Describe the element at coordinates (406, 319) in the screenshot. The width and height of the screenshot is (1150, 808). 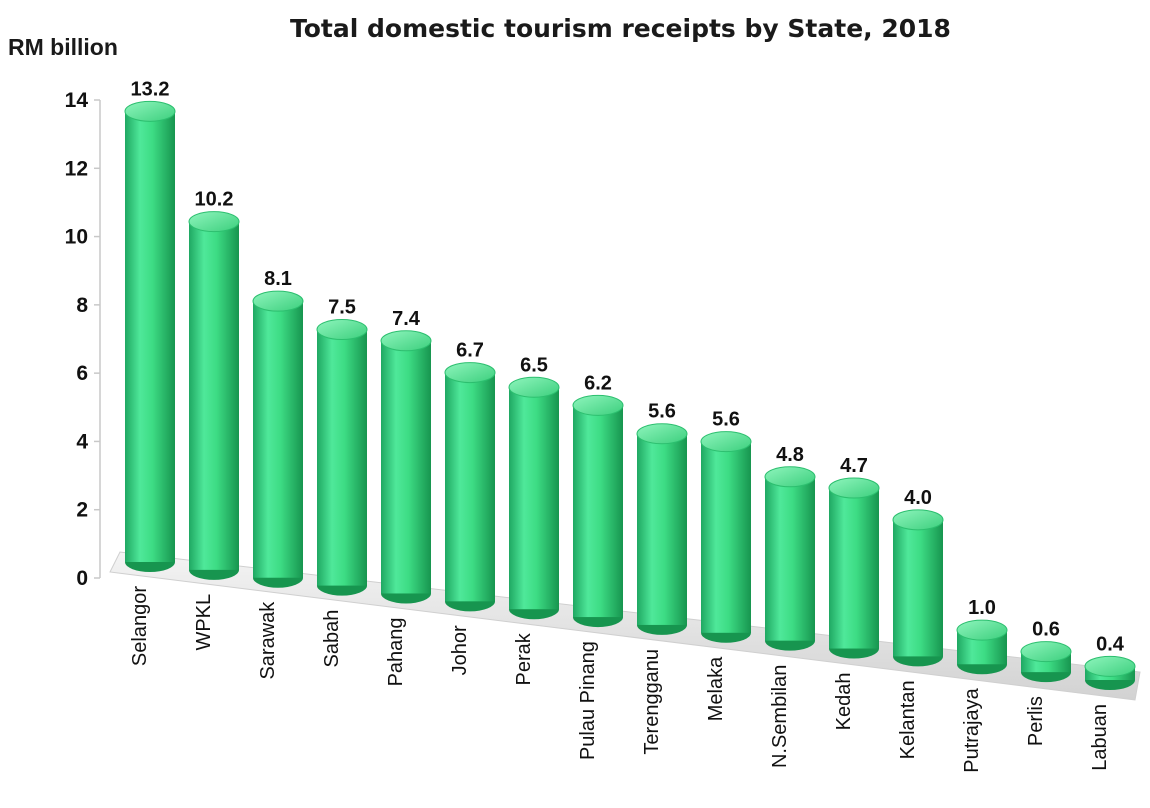
I see `data-label: 7.4` at that location.